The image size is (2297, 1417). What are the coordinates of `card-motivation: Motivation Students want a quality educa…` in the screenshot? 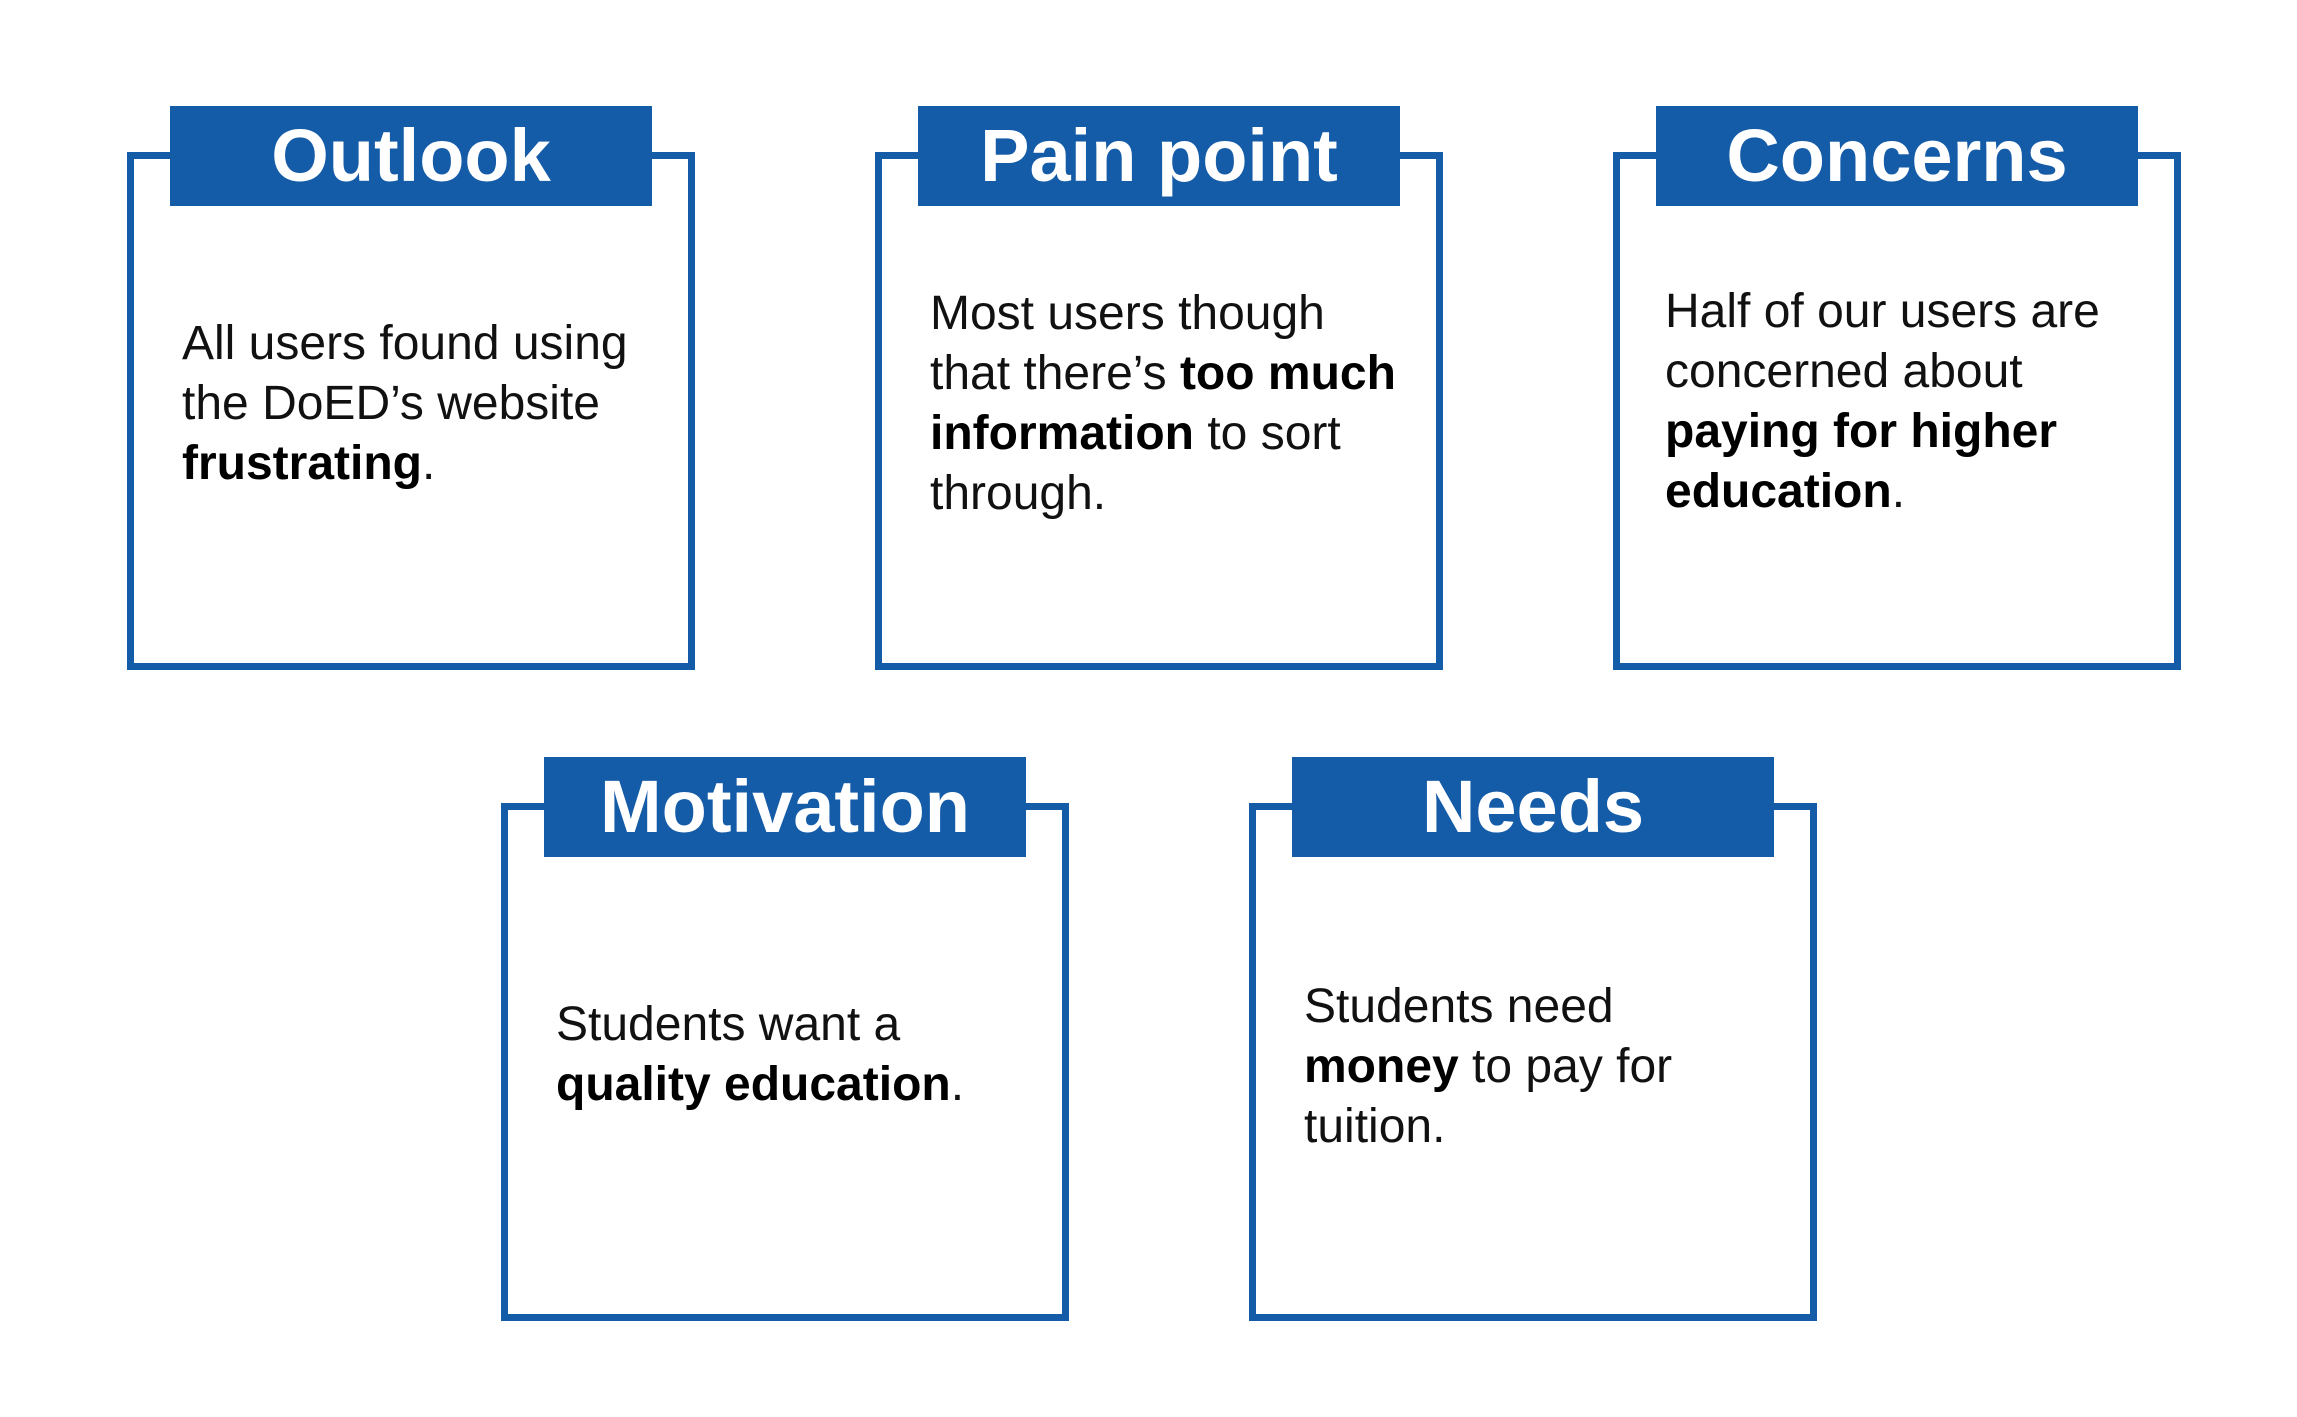 It's located at (785, 1039).